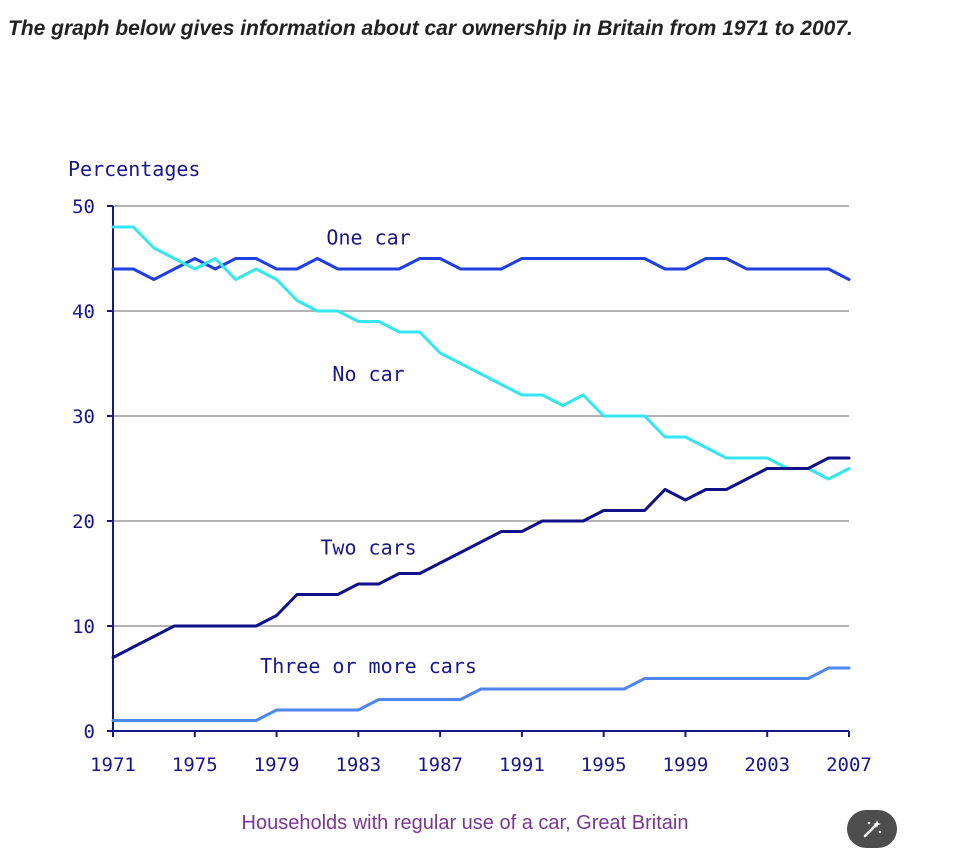 The image size is (977, 866). What do you see at coordinates (604, 765) in the screenshot?
I see `x-tick-label: 1995` at bounding box center [604, 765].